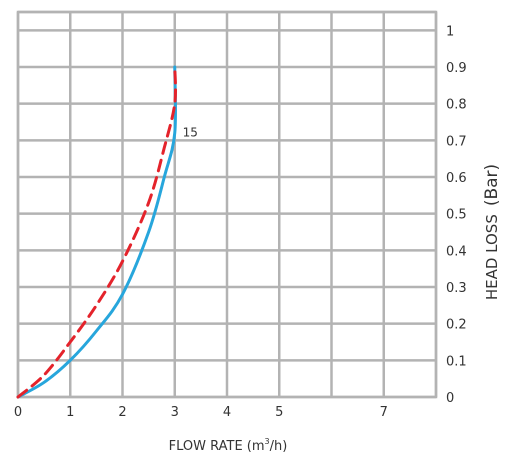 Image resolution: width=511 pixels, height=467 pixels. What do you see at coordinates (456, 105) in the screenshot?
I see `y-tick-label: 0.8` at bounding box center [456, 105].